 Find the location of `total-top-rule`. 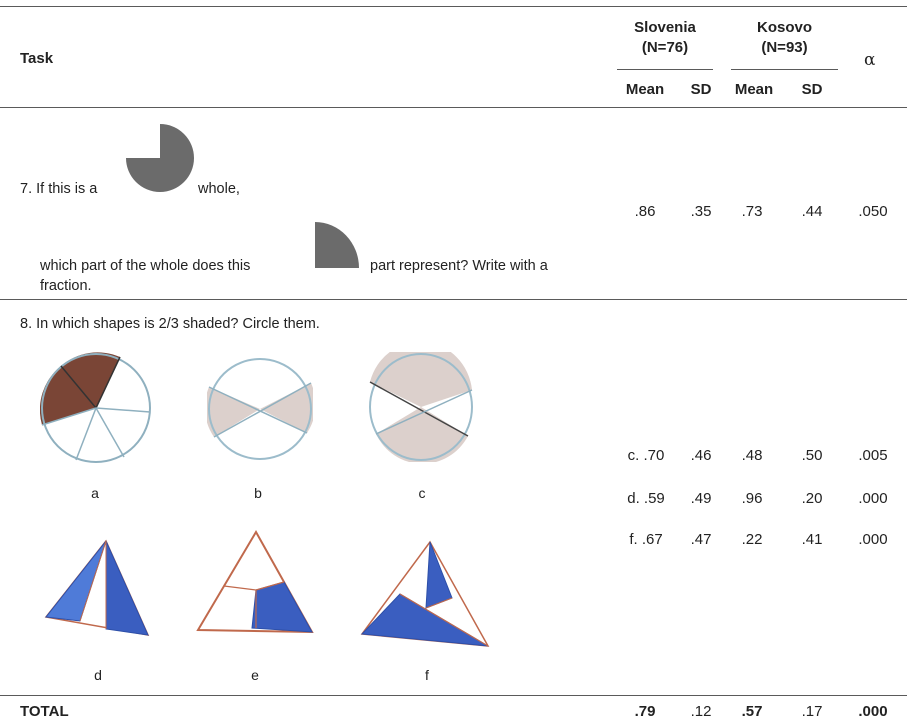

total-top-rule is located at coordinates (453, 695).